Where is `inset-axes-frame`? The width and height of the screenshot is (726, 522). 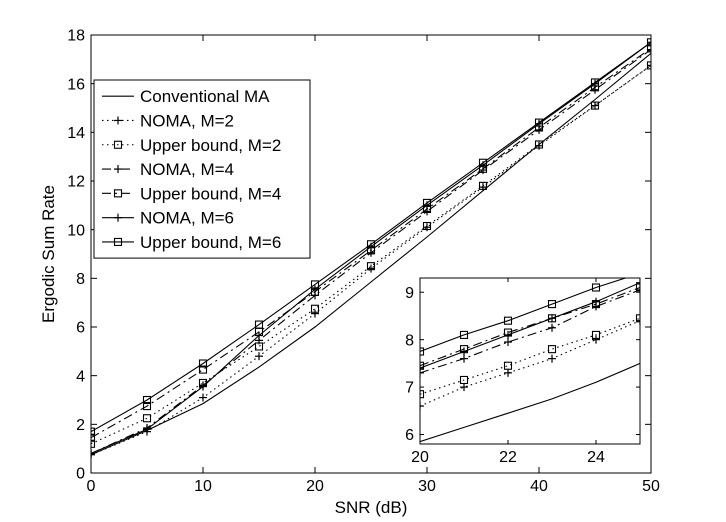
inset-axes-frame is located at coordinates (530, 361).